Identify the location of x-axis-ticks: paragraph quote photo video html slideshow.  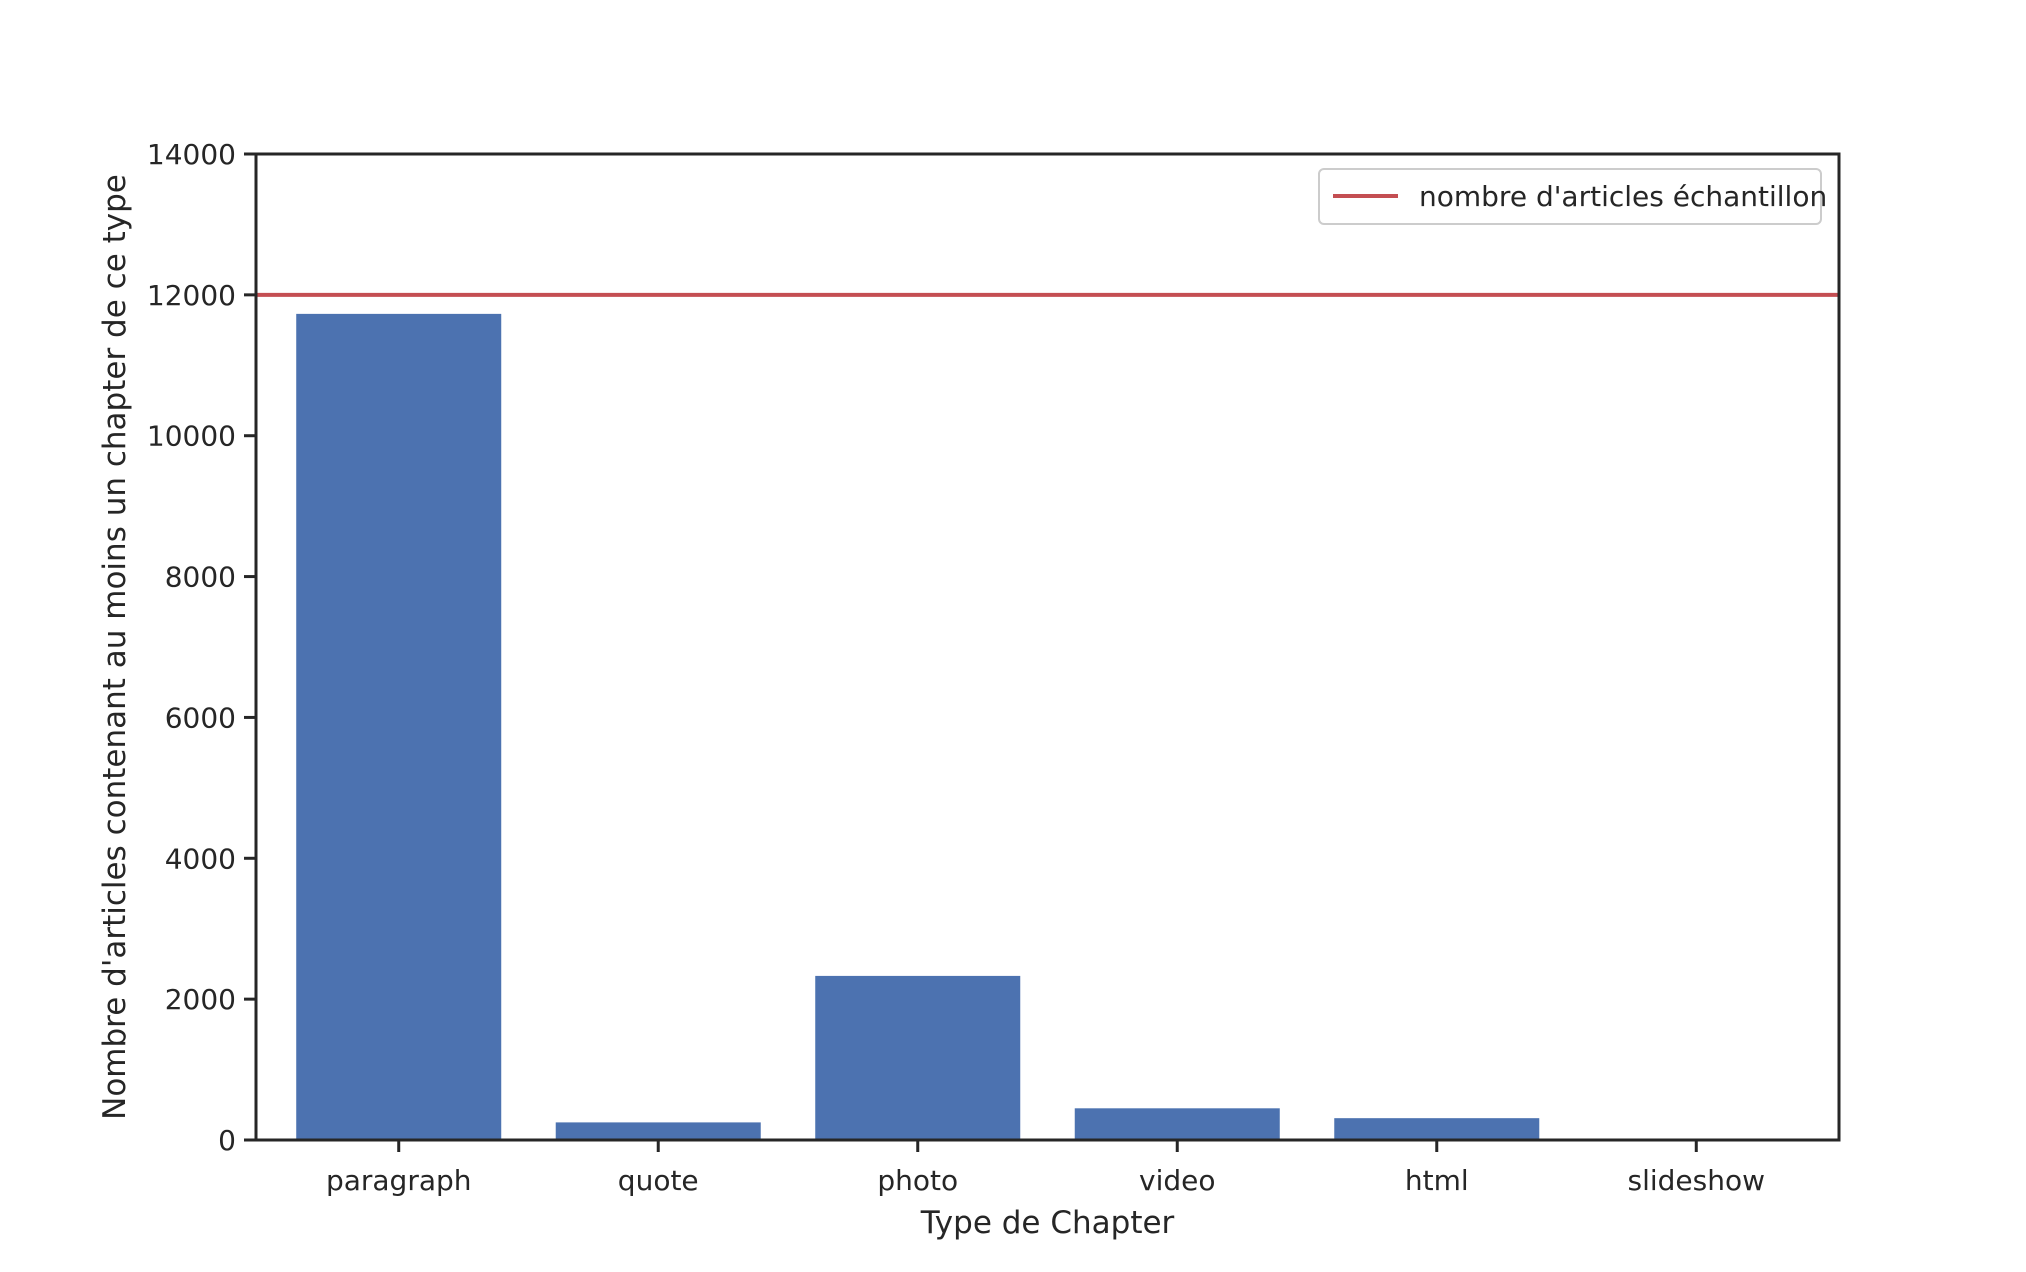
(1045, 1168).